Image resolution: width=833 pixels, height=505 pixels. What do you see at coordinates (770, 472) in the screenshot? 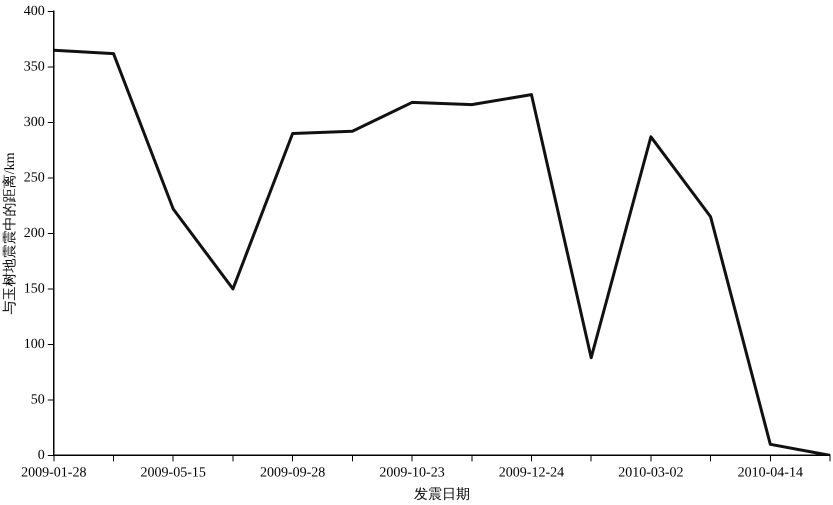
I see `x-tick-label: 2010-04-14` at bounding box center [770, 472].